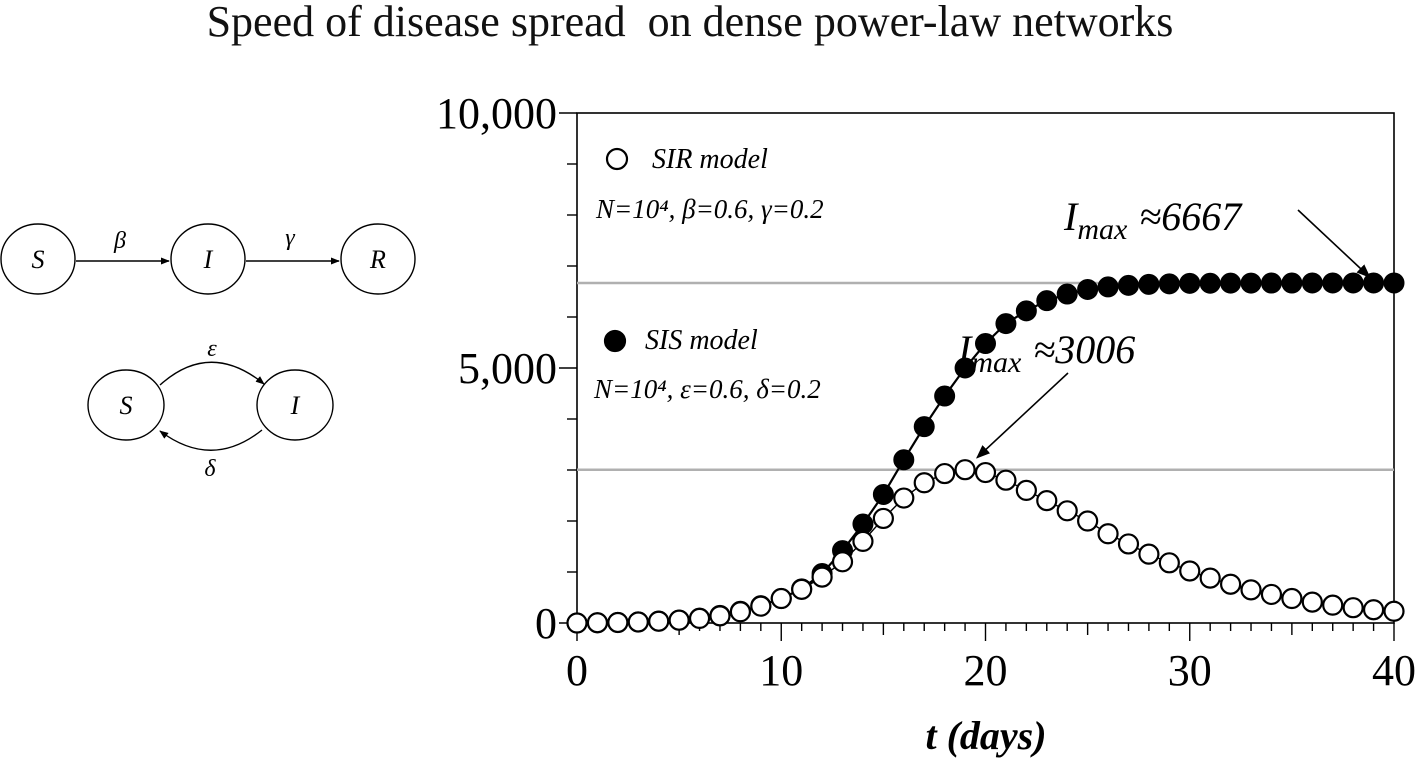  I want to click on x-tick-label: 10, so click(781, 670).